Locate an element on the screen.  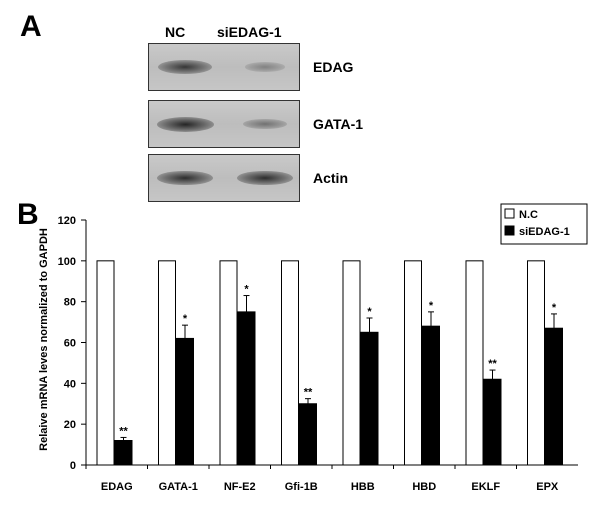
panel-b-letter: B is located at coordinates (28, 214).